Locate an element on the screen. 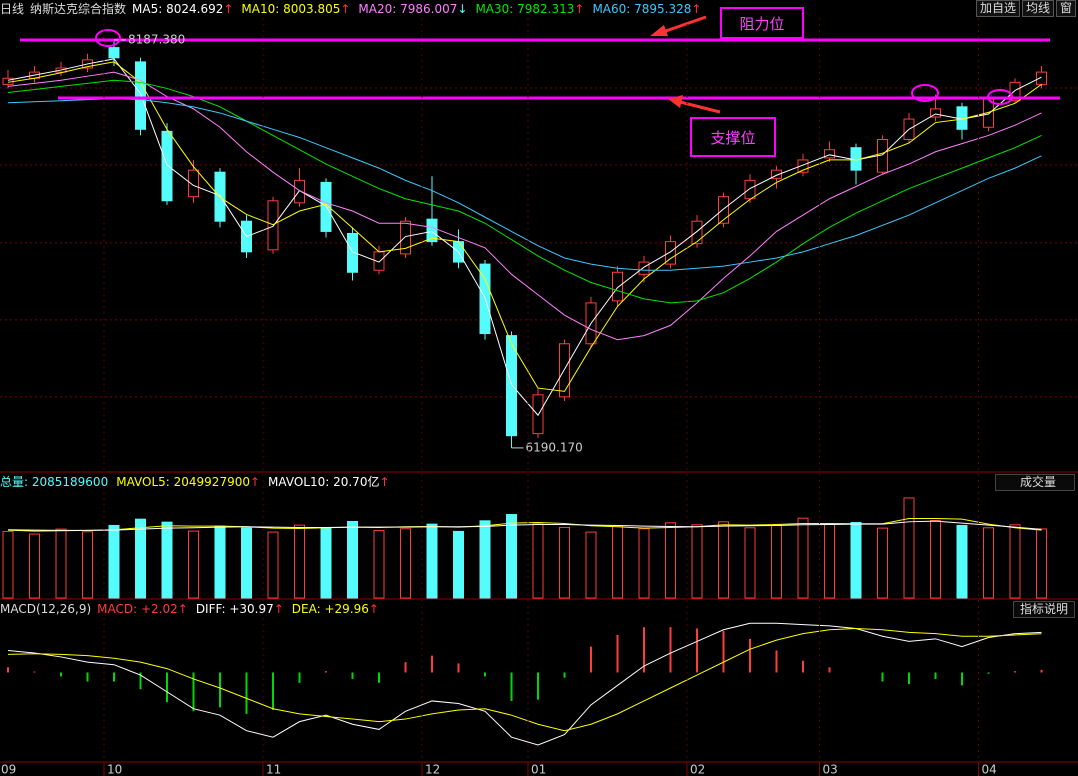 This screenshot has height=776, width=1078. resistance-label: 阻力位 is located at coordinates (762, 23).